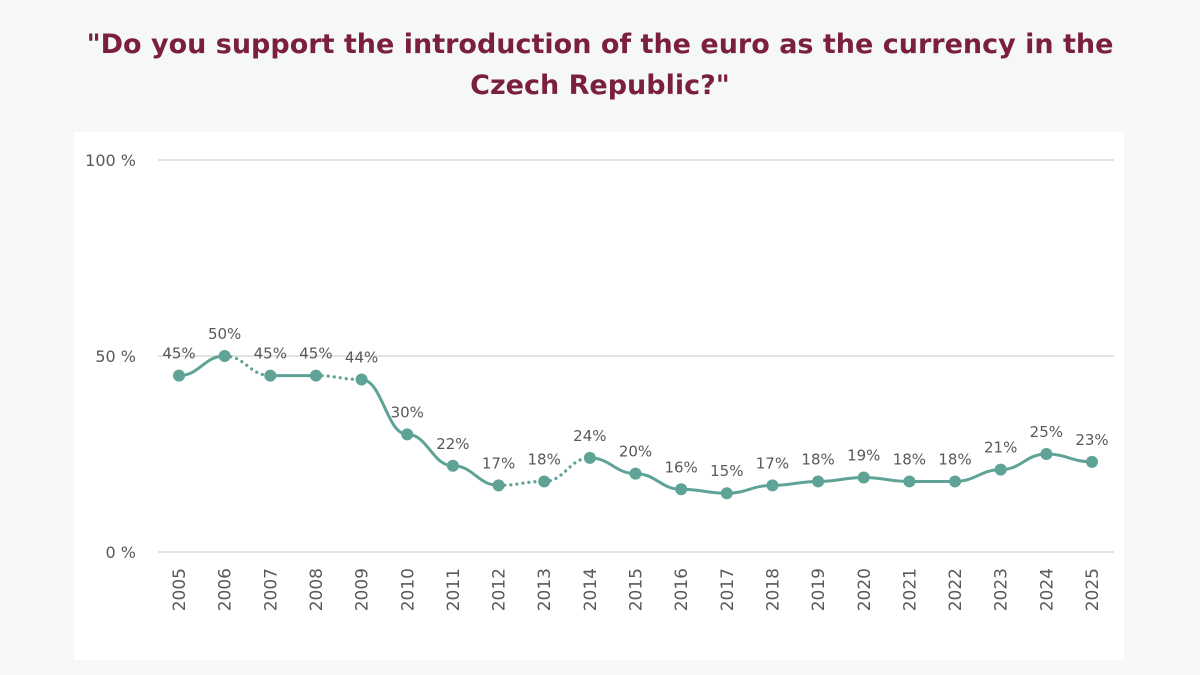 The width and height of the screenshot is (1200, 675). Describe the element at coordinates (500, 589) in the screenshot. I see `x-tick-label: 2012` at that location.